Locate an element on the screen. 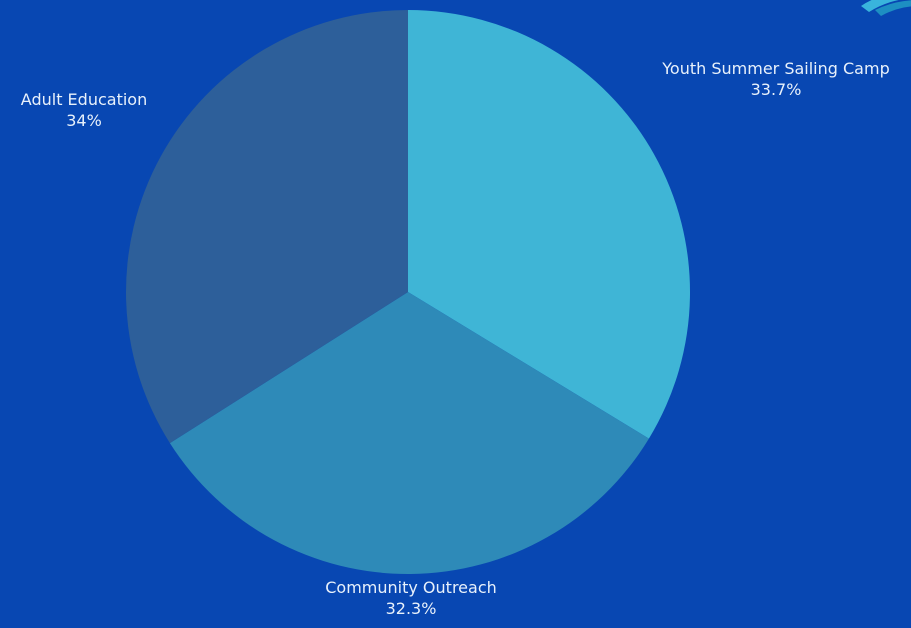 The height and width of the screenshot is (628, 911). slice-label-community-value: 32.3% is located at coordinates (411, 608).